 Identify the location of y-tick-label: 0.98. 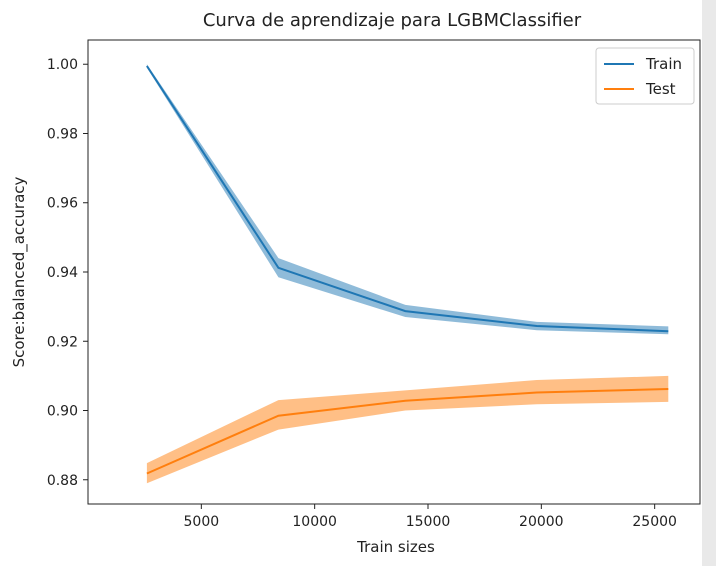
(62, 134).